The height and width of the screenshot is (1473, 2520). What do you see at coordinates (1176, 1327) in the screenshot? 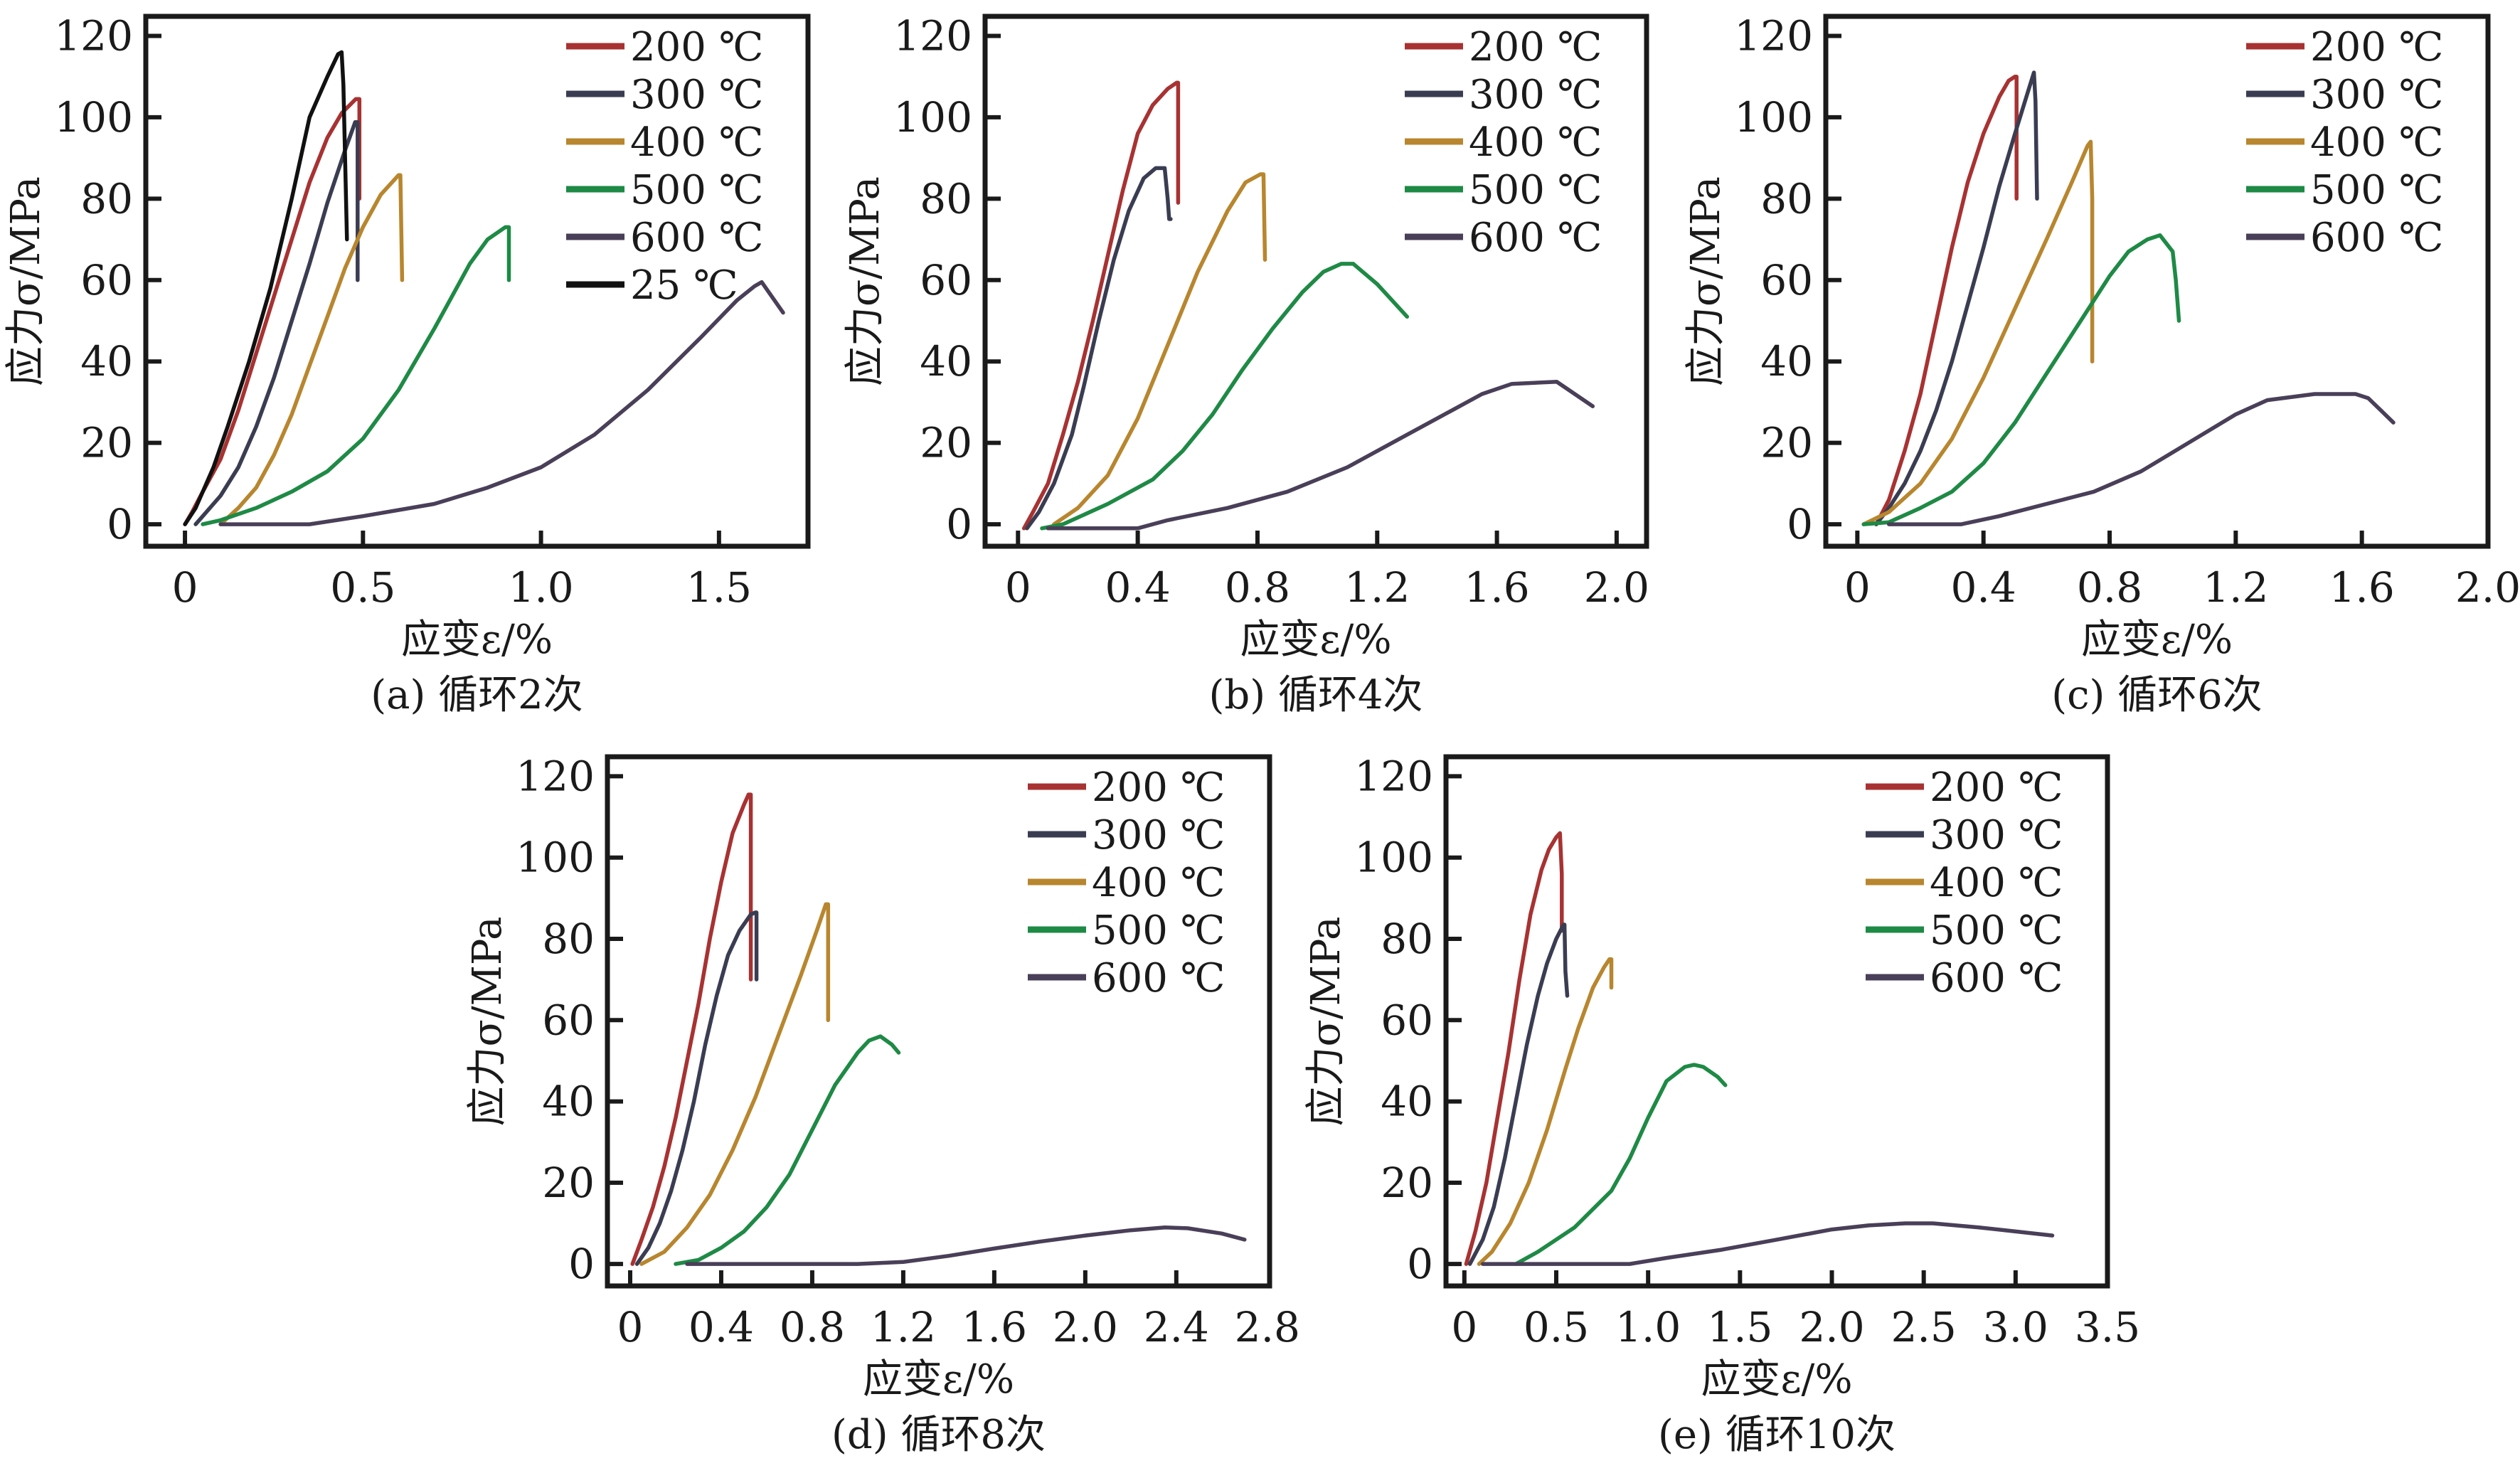
I see `x-tick-label: 2.4` at bounding box center [1176, 1327].